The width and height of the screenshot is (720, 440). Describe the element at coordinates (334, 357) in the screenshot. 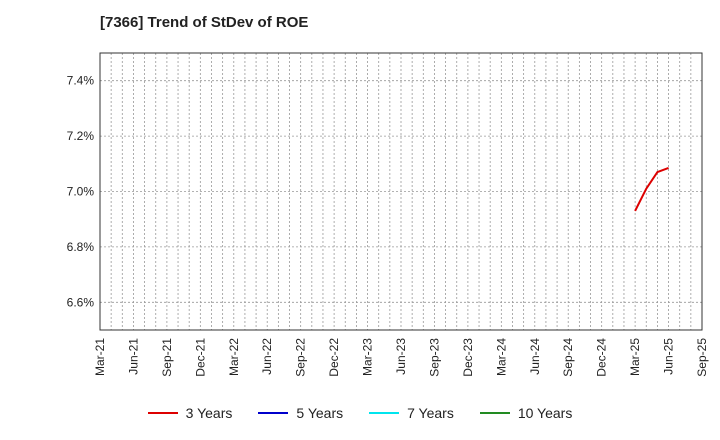

I see `x-tick-label: Dec-22` at that location.